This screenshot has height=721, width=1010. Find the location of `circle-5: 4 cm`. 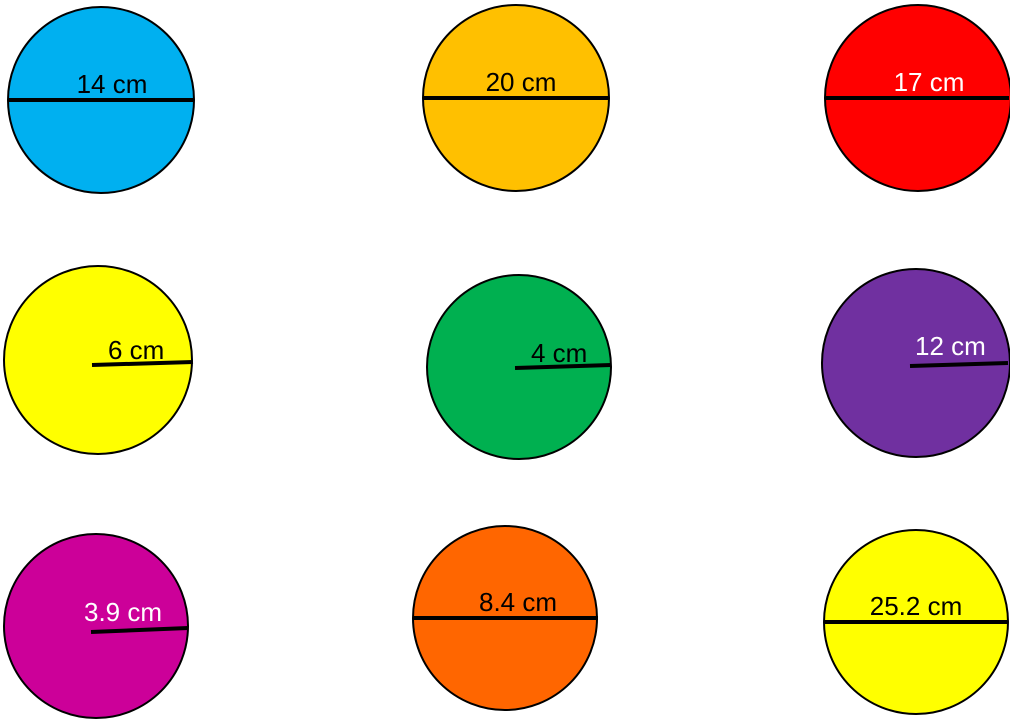

circle-5: 4 cm is located at coordinates (519, 367).